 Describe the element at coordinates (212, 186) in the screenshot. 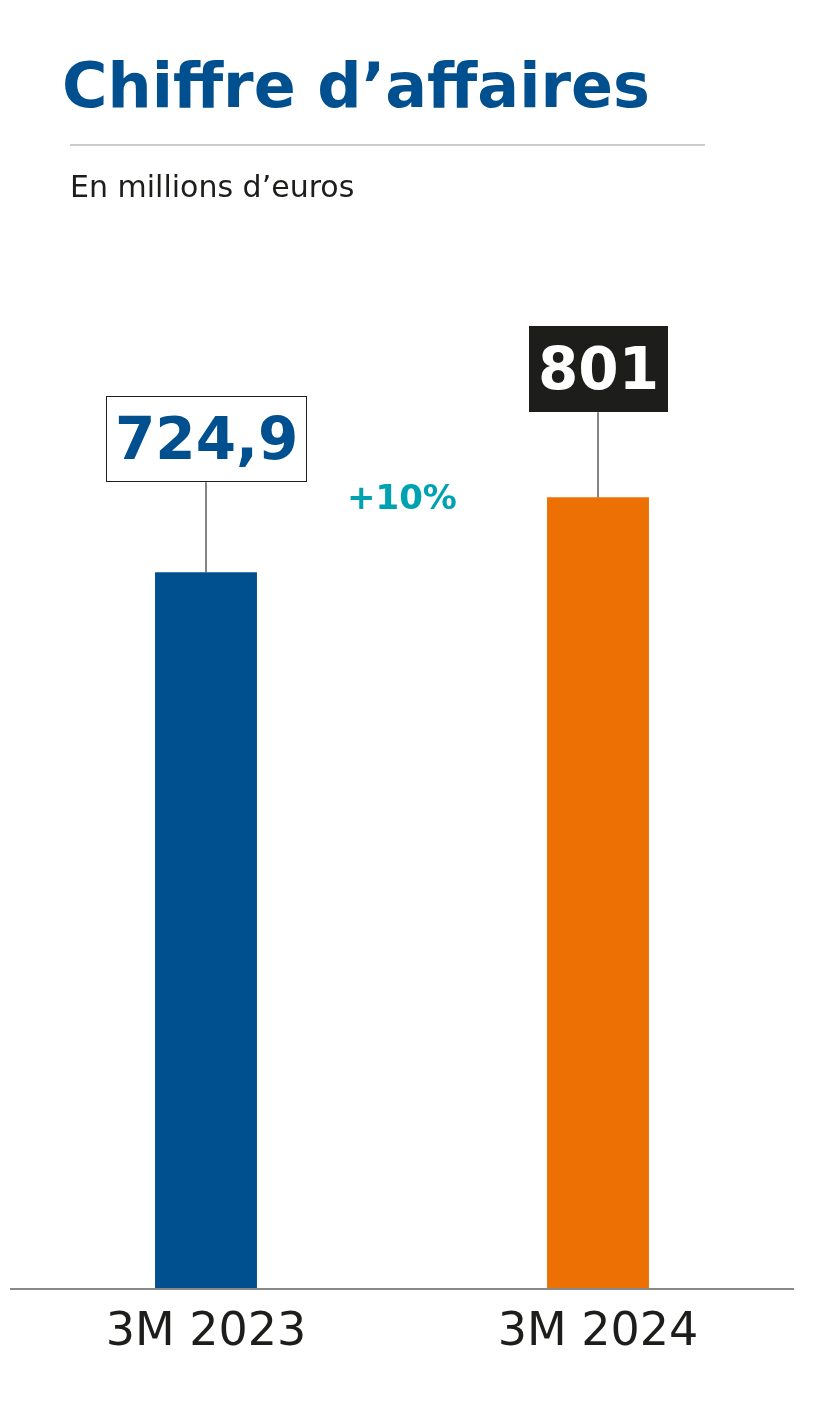

I see `chart-subtitle: En millions d’euros` at that location.